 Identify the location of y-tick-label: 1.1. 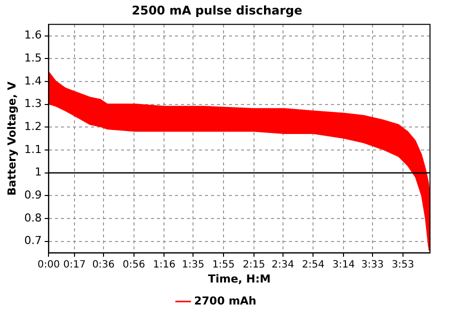
(33, 149).